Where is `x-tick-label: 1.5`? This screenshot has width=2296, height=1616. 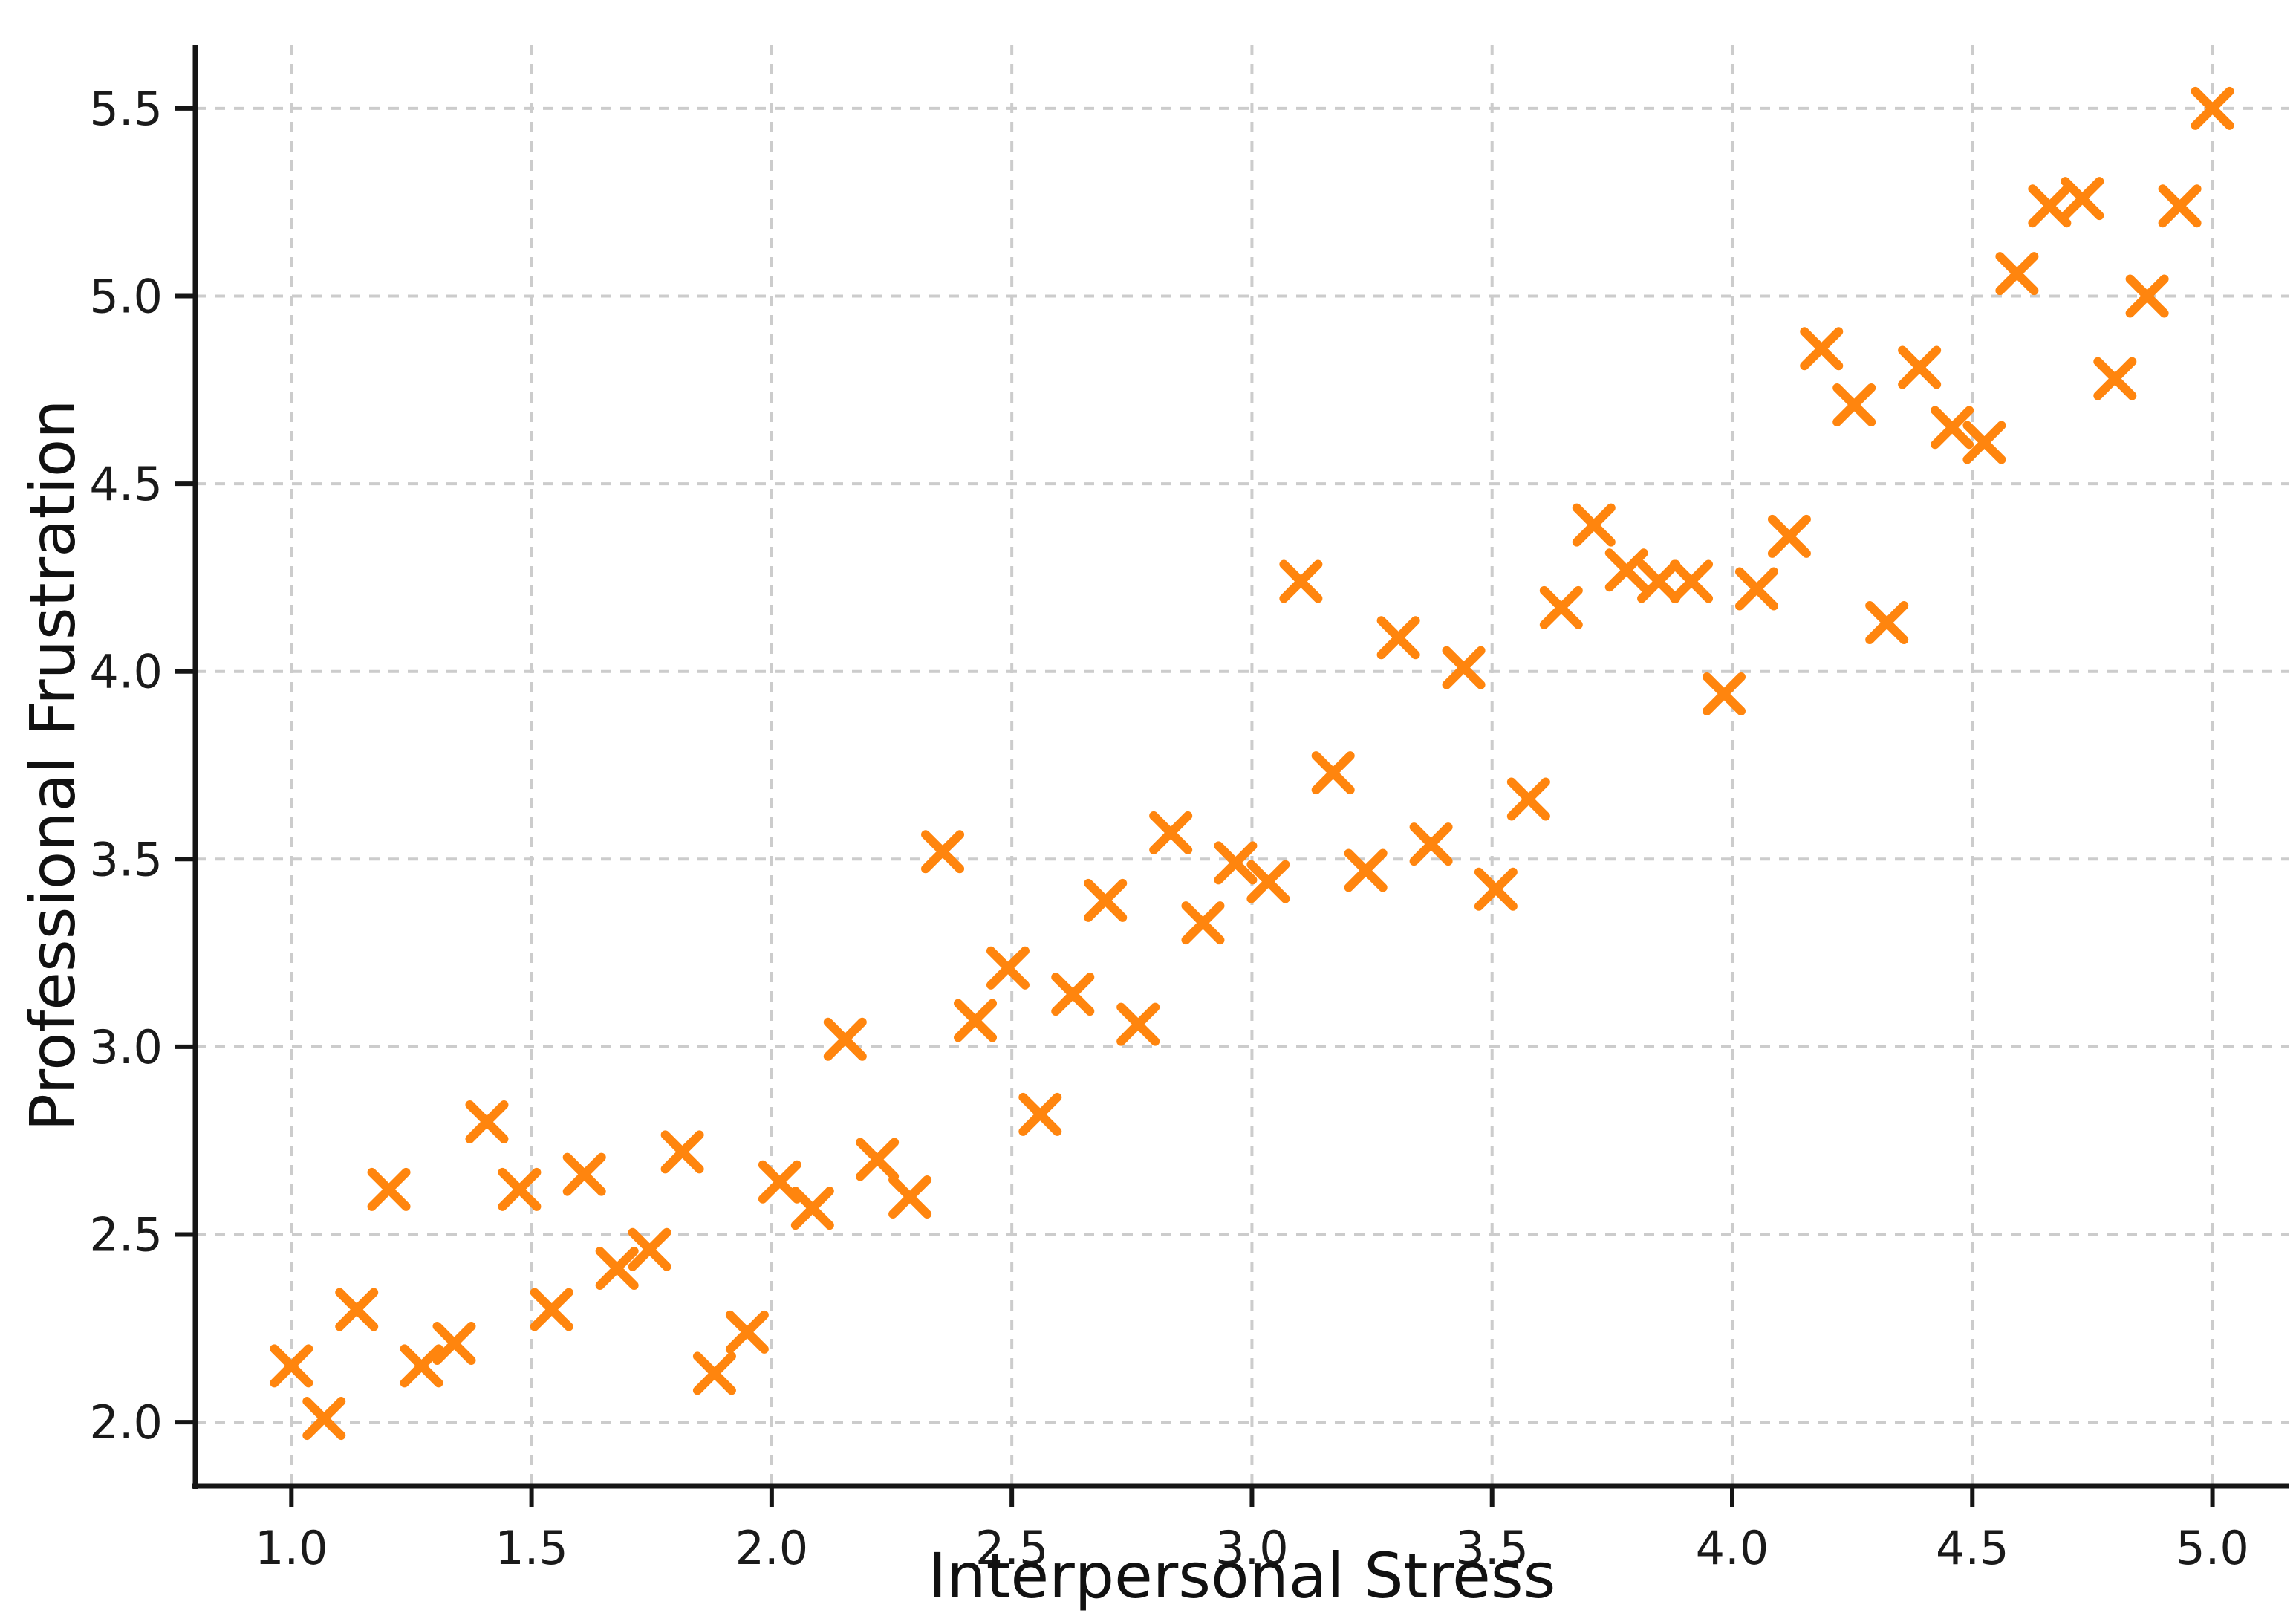 x-tick-label: 1.5 is located at coordinates (531, 1548).